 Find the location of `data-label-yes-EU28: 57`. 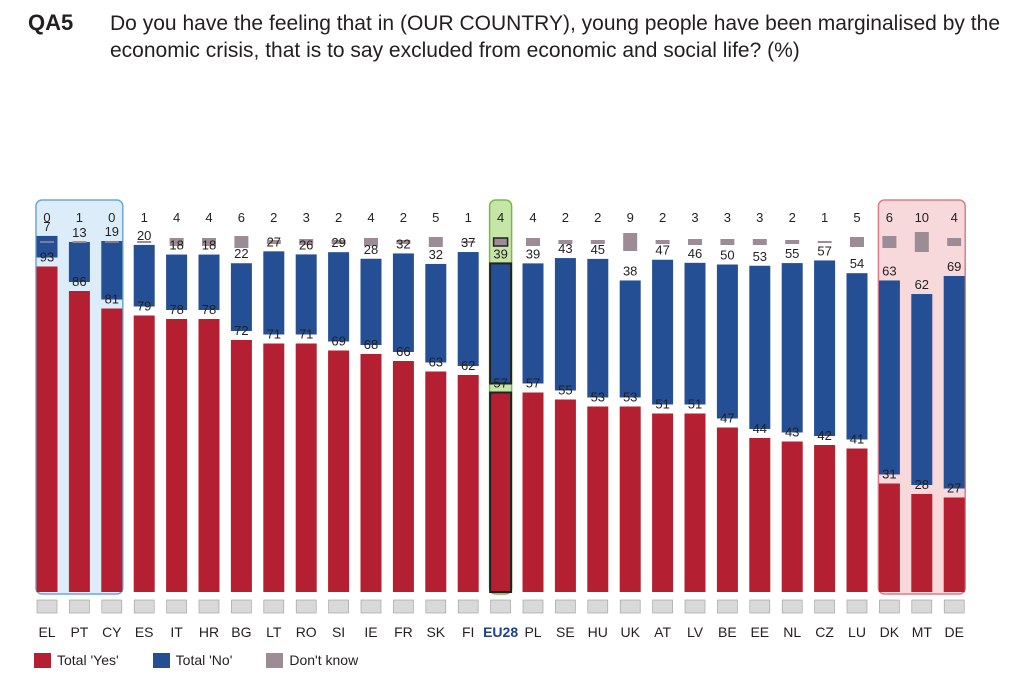

data-label-yes-EU28: 57 is located at coordinates (500, 383).